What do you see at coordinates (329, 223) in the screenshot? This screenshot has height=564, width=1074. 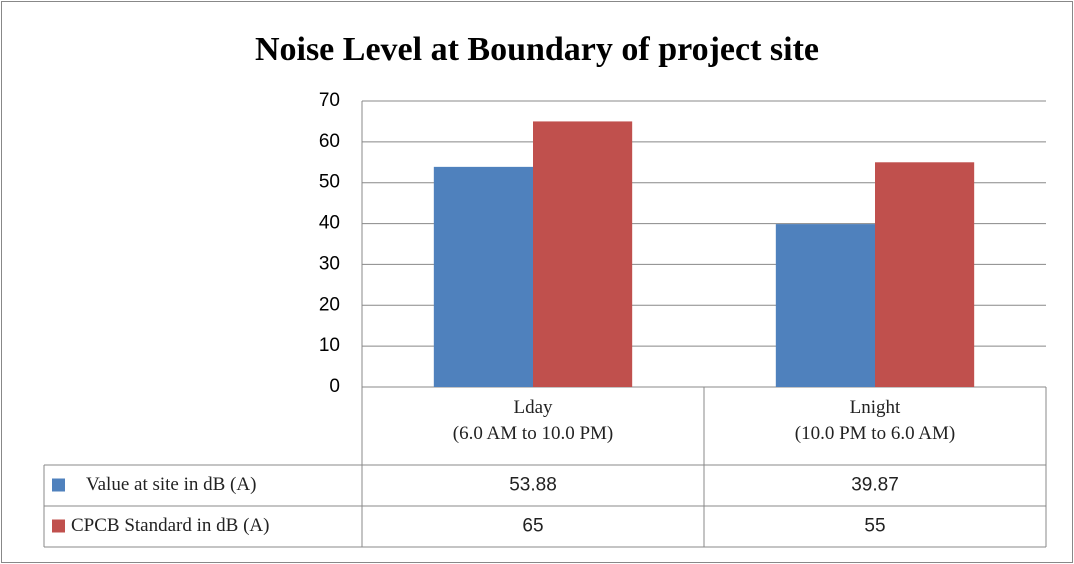 I see `y-tick-label: 40` at bounding box center [329, 223].